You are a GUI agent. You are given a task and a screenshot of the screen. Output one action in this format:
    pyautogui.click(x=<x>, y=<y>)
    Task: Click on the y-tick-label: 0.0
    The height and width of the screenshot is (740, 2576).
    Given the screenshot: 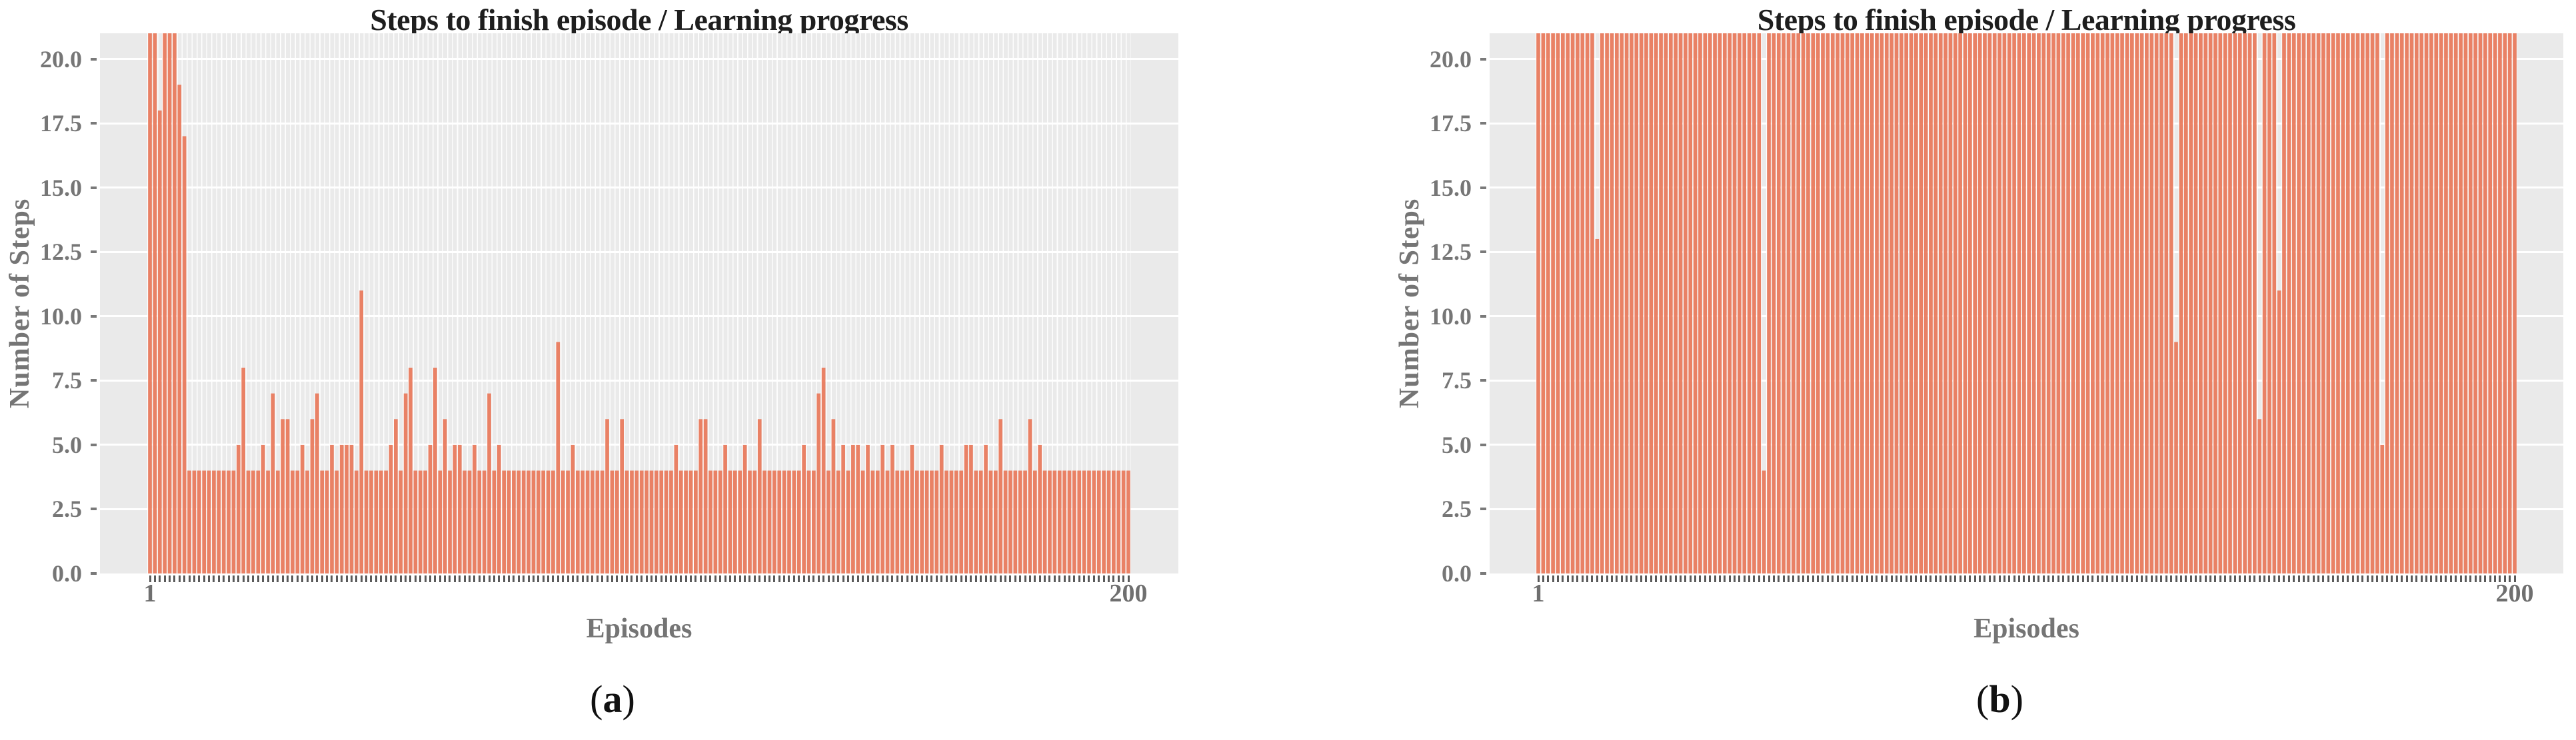 What is the action you would take?
    pyautogui.click(x=67, y=574)
    